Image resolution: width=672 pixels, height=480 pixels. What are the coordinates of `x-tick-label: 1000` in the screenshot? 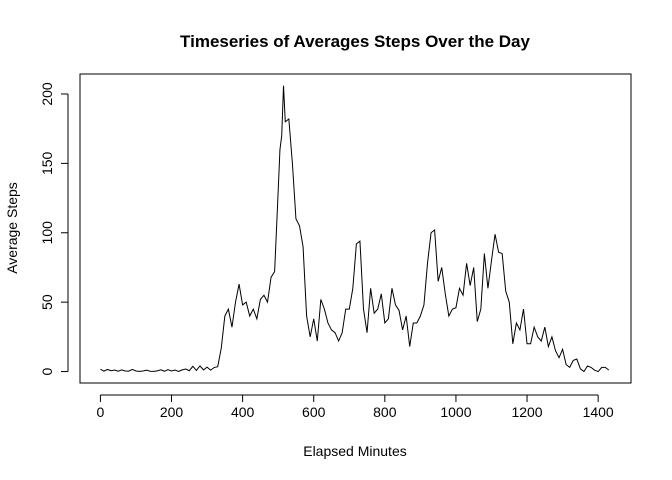 It's located at (455, 412).